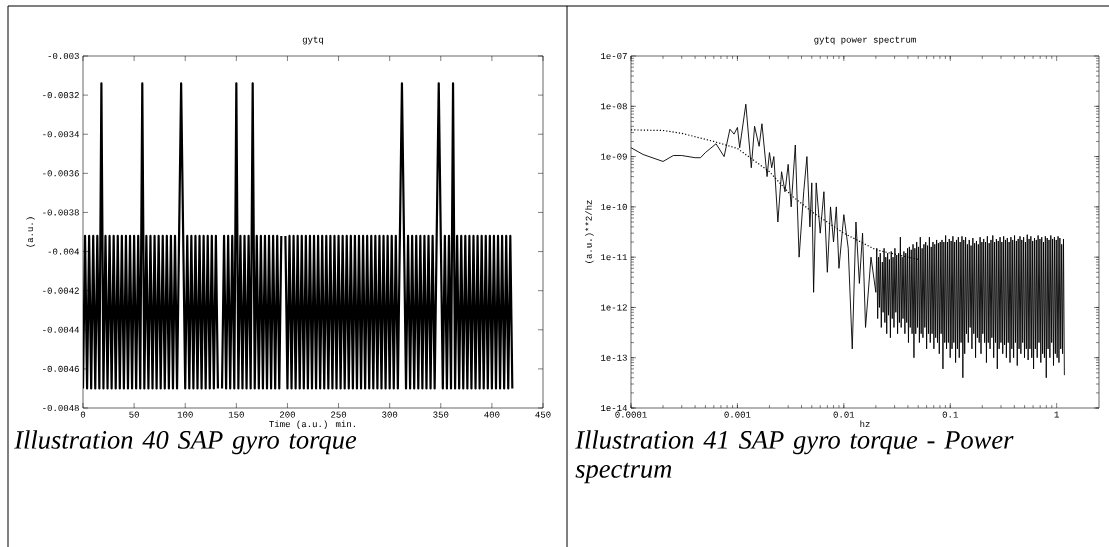 The width and height of the screenshot is (1109, 547). Describe the element at coordinates (30, 232) in the screenshot. I see `y-axis-title: (a.u.)` at that location.